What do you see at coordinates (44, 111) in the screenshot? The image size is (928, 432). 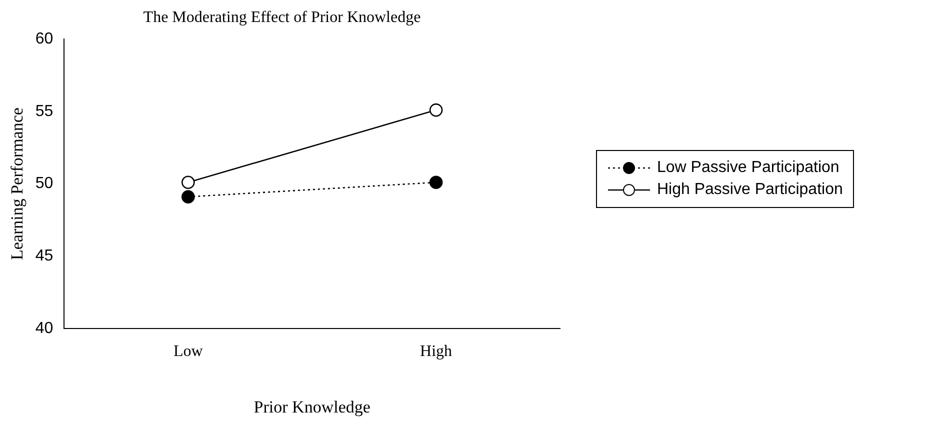 I see `y-tick-label: 55` at bounding box center [44, 111].